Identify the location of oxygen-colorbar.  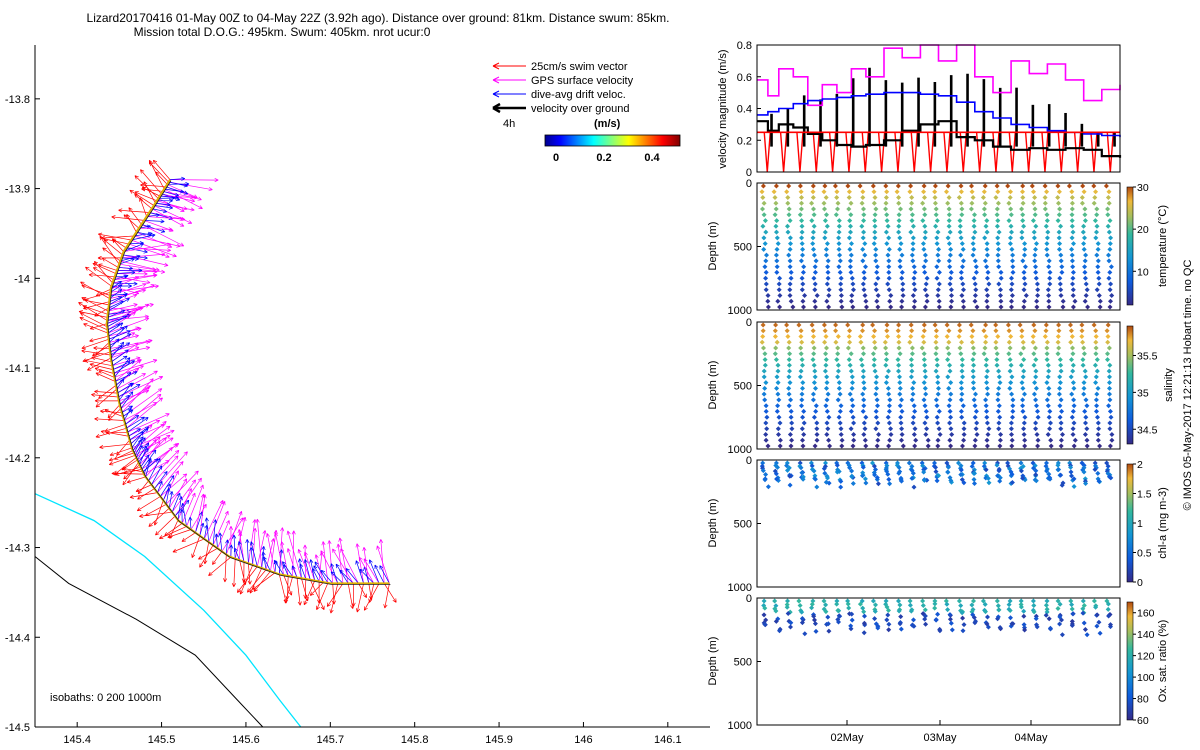
(1130, 661).